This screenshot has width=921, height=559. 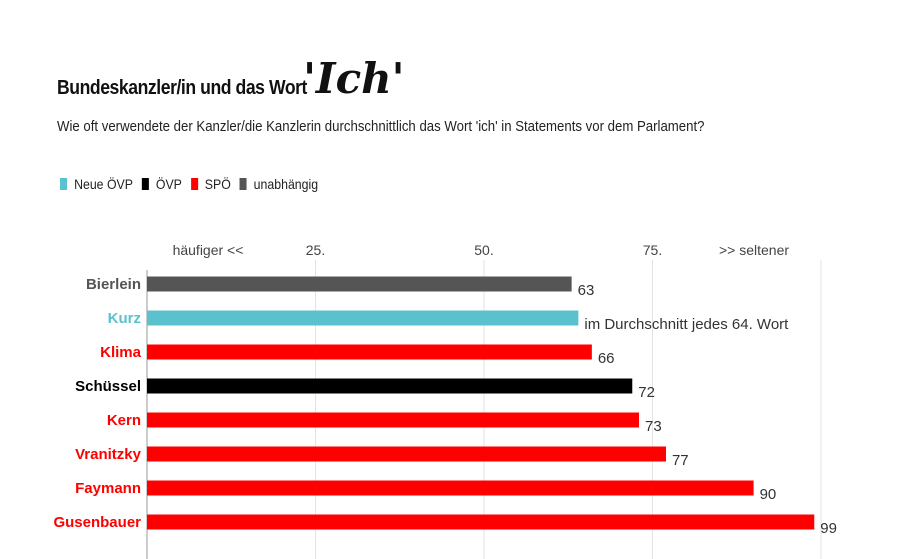 I want to click on category-label: Gusenbauer, so click(x=97, y=522).